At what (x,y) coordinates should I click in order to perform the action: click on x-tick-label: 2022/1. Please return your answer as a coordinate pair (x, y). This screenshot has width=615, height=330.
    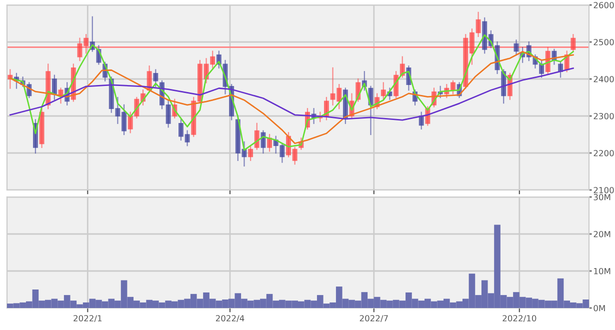
    Looking at the image, I should click on (88, 318).